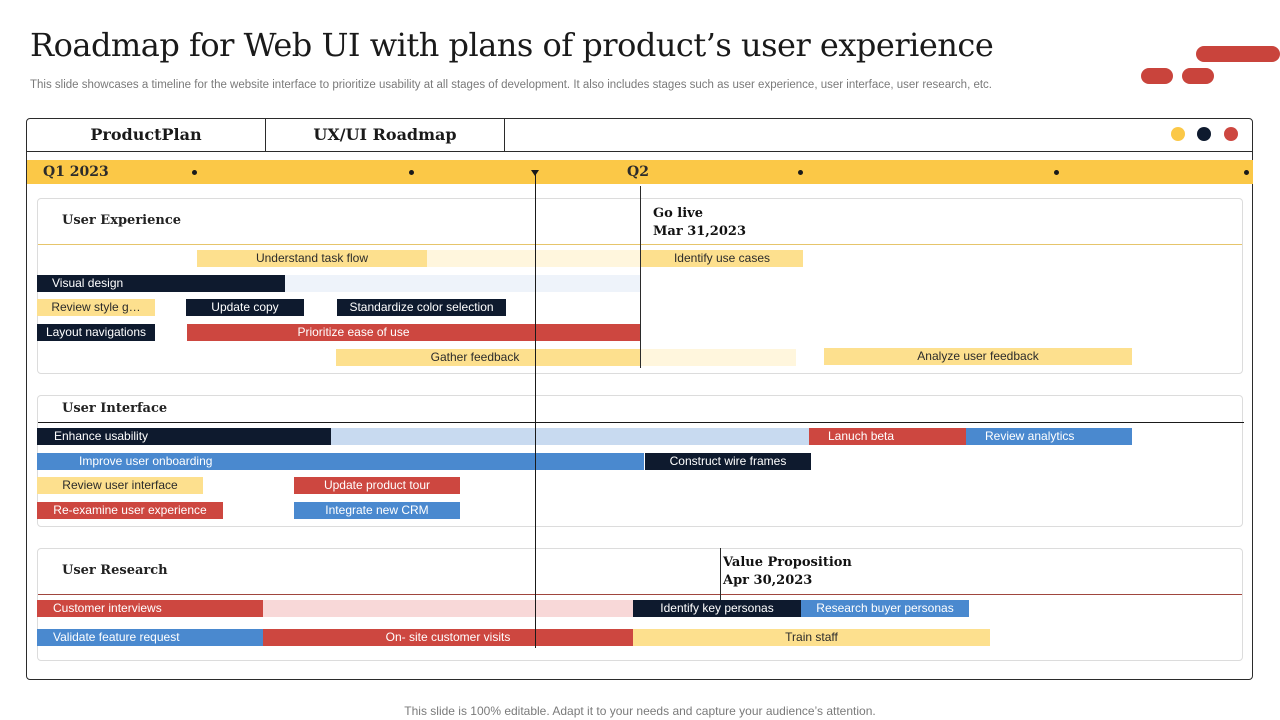 Image resolution: width=1280 pixels, height=720 pixels. What do you see at coordinates (161, 283) in the screenshot?
I see `bar-visual-design: Visual design` at bounding box center [161, 283].